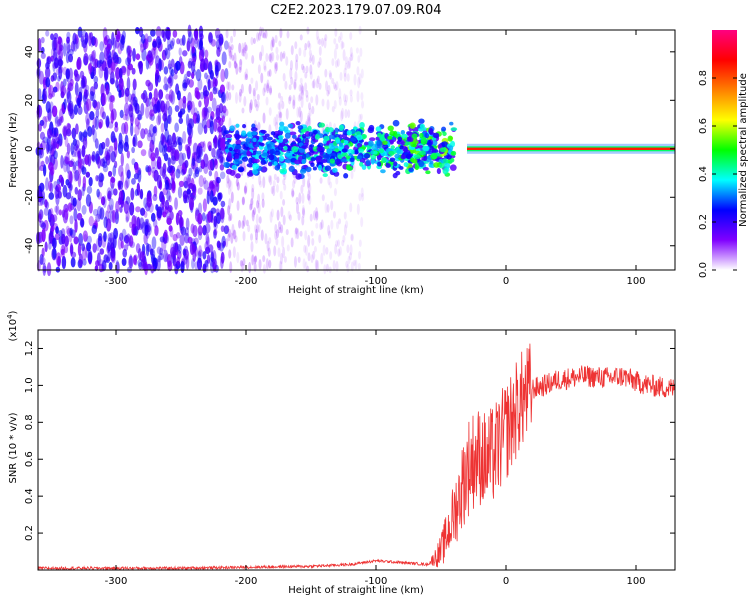 This screenshot has width=750, height=600. What do you see at coordinates (703, 270) in the screenshot?
I see `colorbar-tick-label: 0.0` at bounding box center [703, 270].